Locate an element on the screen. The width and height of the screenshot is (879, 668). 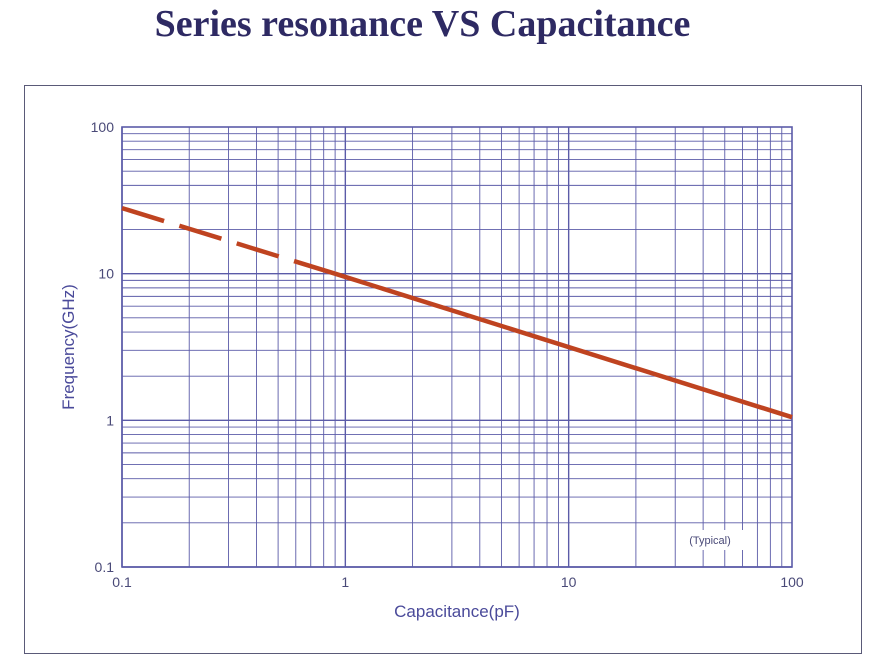
x-tick-label: 100 is located at coordinates (792, 582).